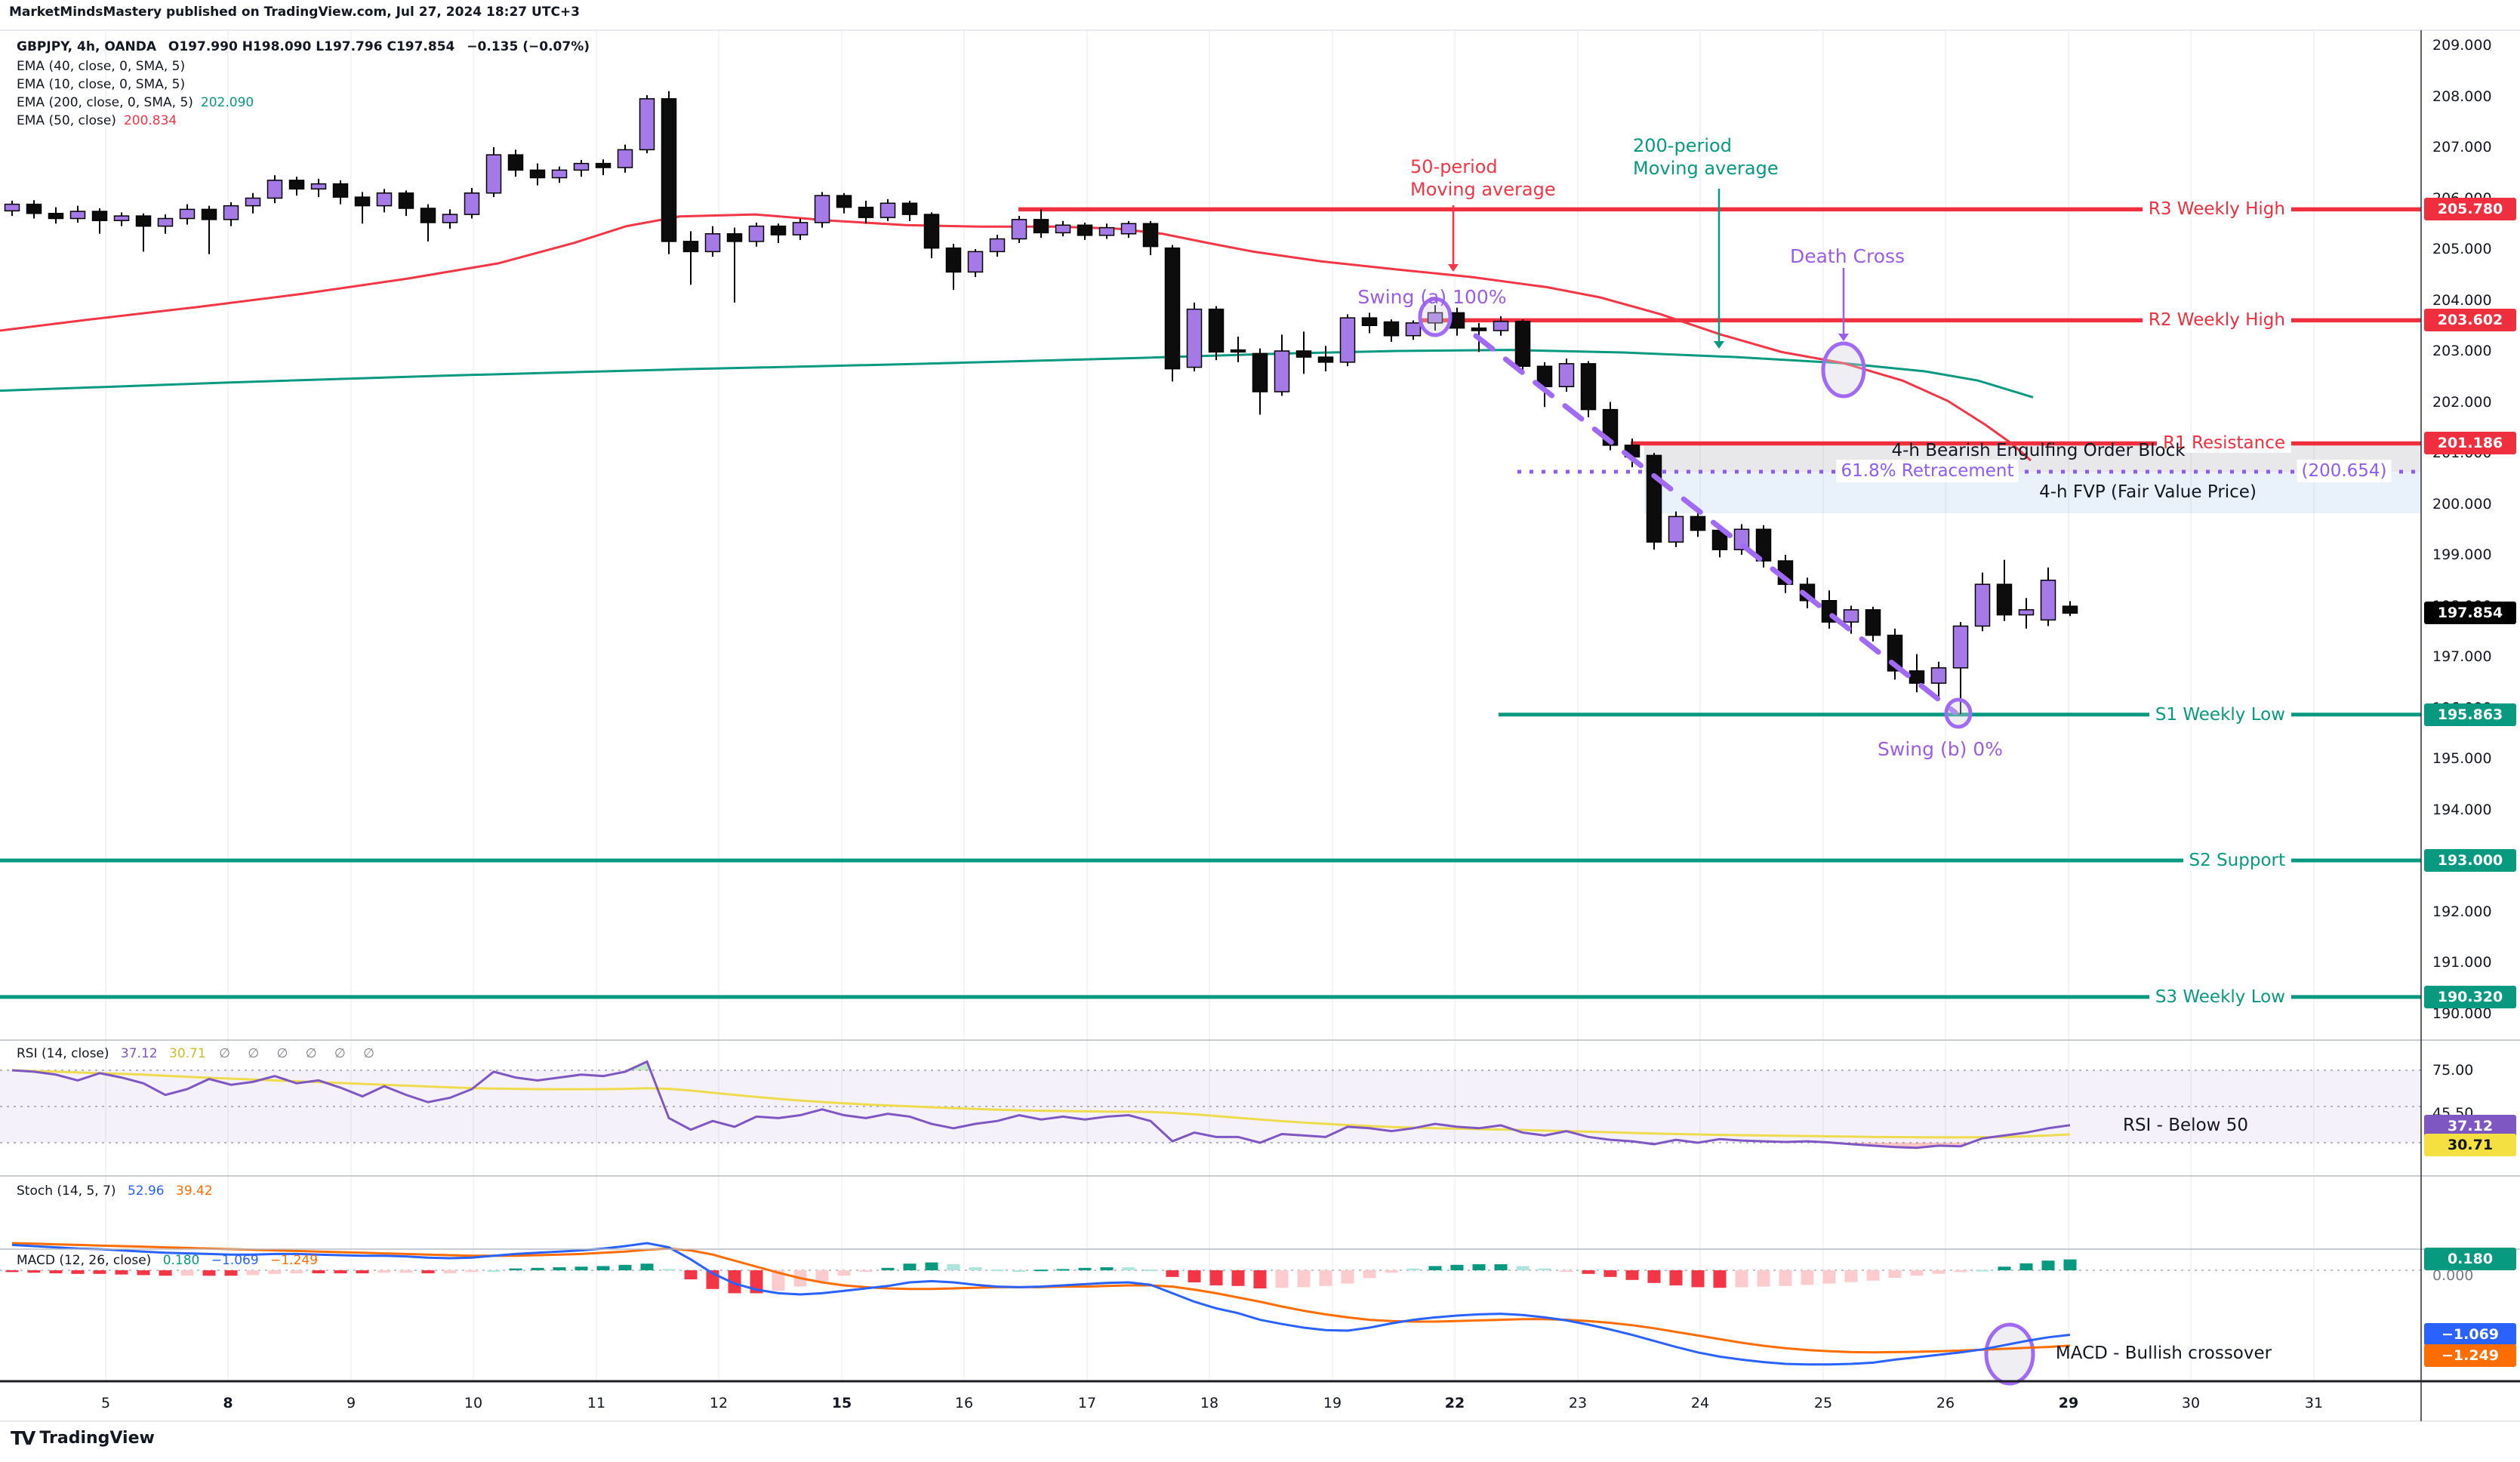 The width and height of the screenshot is (2520, 1462). What do you see at coordinates (84, 1260) in the screenshot?
I see `macd-label: MACD (12, 26, close)` at bounding box center [84, 1260].